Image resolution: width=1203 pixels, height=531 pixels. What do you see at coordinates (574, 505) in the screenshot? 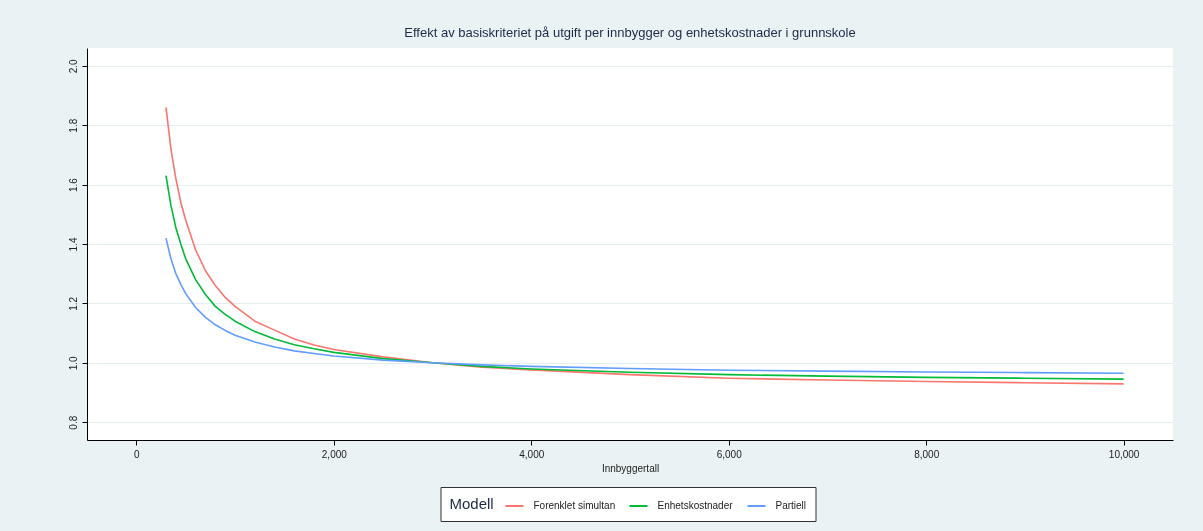
I see `legend-label: Forenklet simultan` at bounding box center [574, 505].